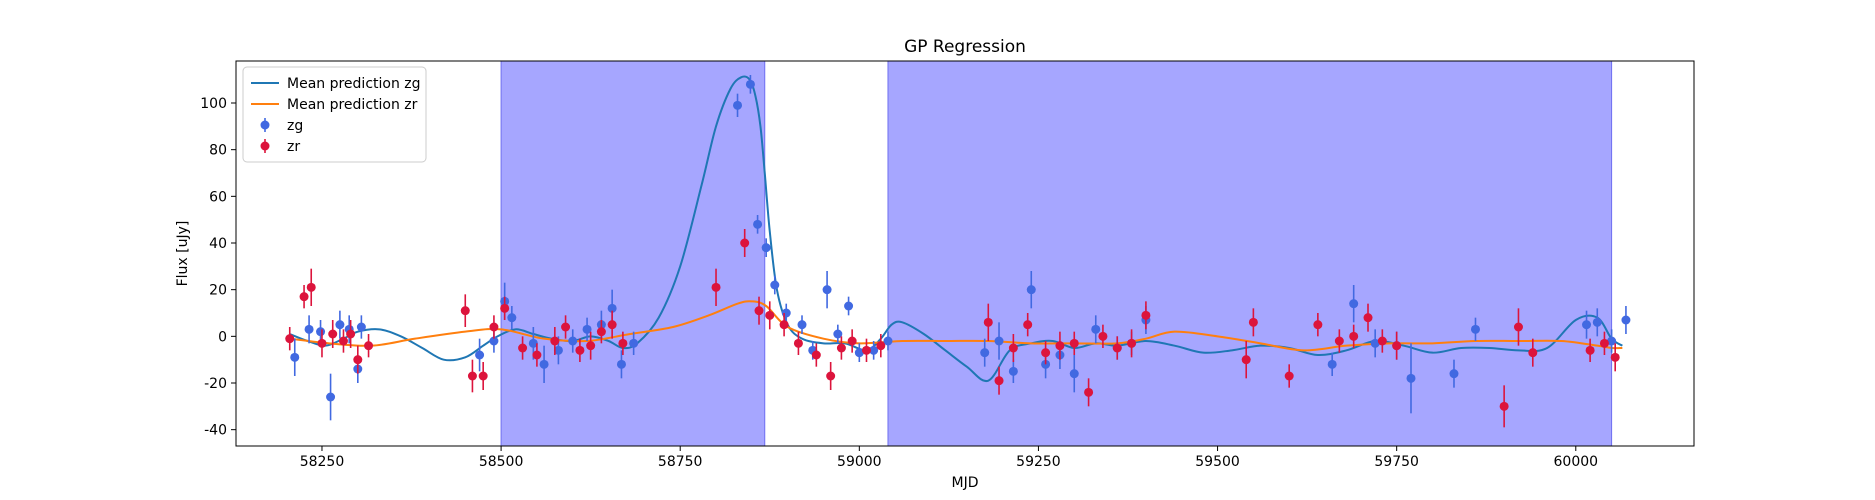  I want to click on line-mean-prediction-zr, so click(956, 326).